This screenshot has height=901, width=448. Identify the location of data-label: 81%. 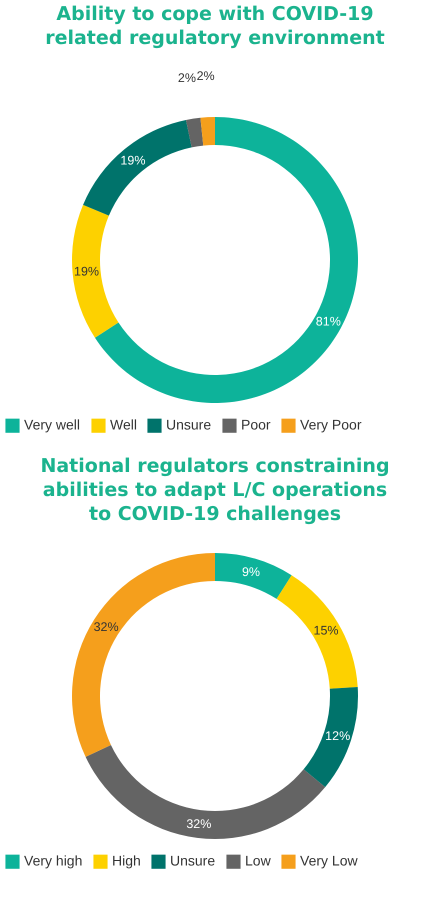
(328, 321).